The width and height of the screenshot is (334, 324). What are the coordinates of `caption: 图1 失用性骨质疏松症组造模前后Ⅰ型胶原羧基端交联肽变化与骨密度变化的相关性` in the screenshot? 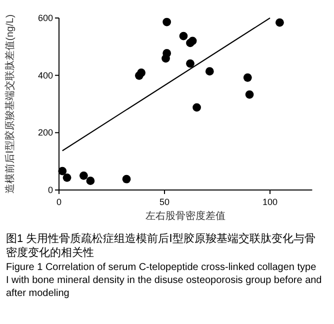 It's located at (161, 245).